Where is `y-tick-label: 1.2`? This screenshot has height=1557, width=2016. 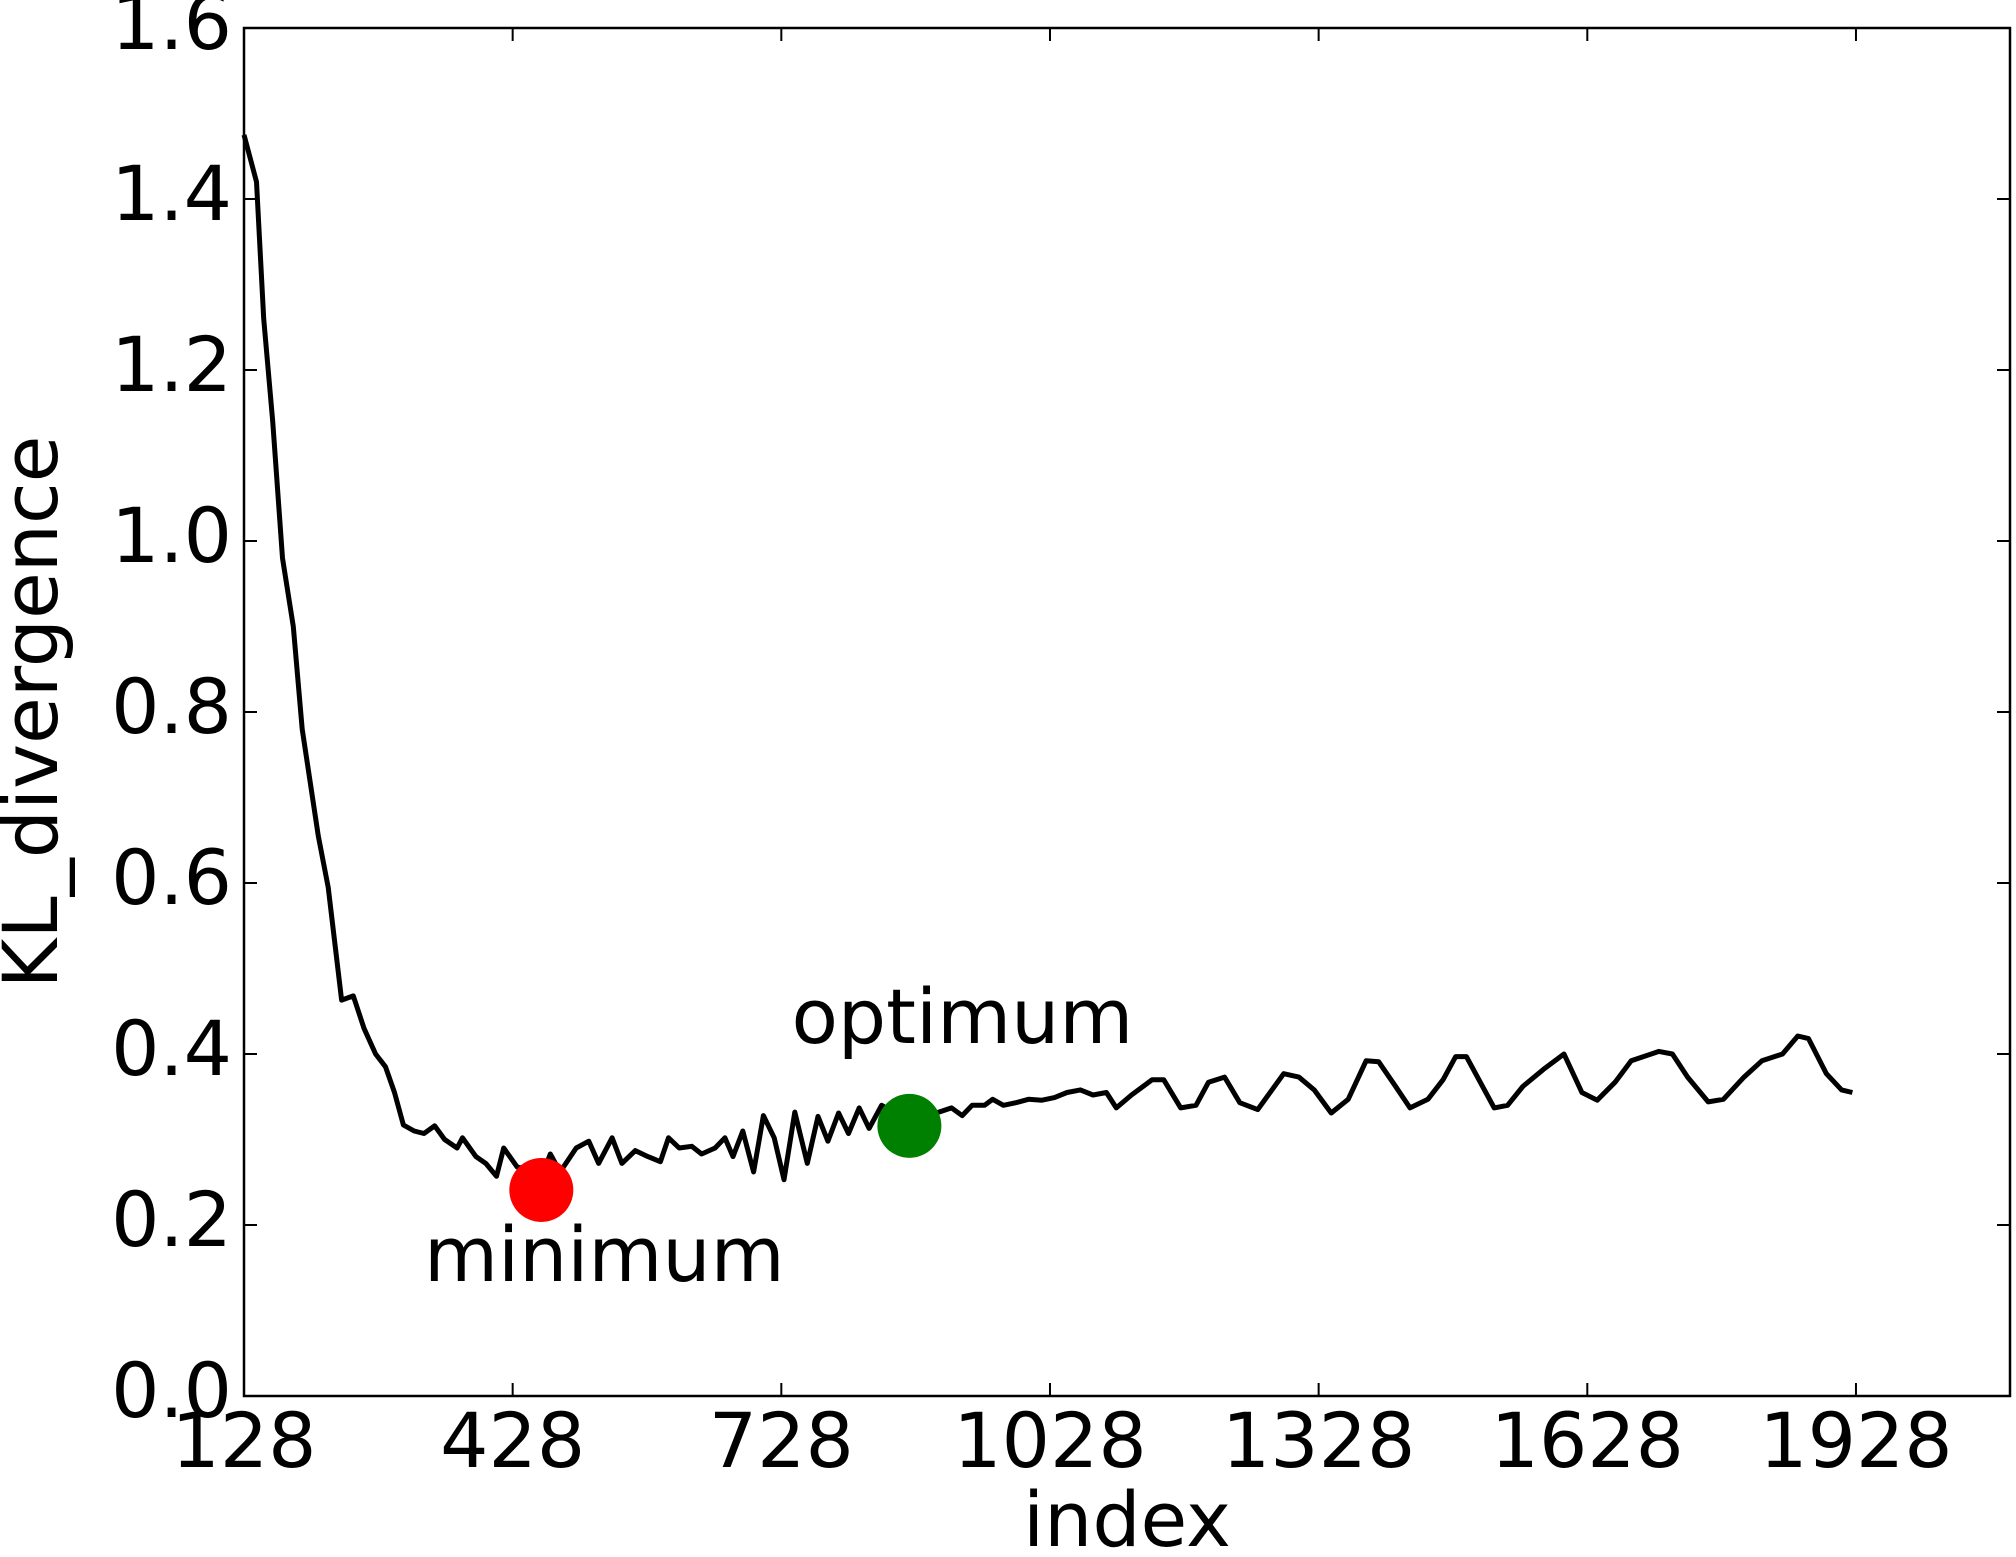 y-tick-label: 1.2 is located at coordinates (171, 364).